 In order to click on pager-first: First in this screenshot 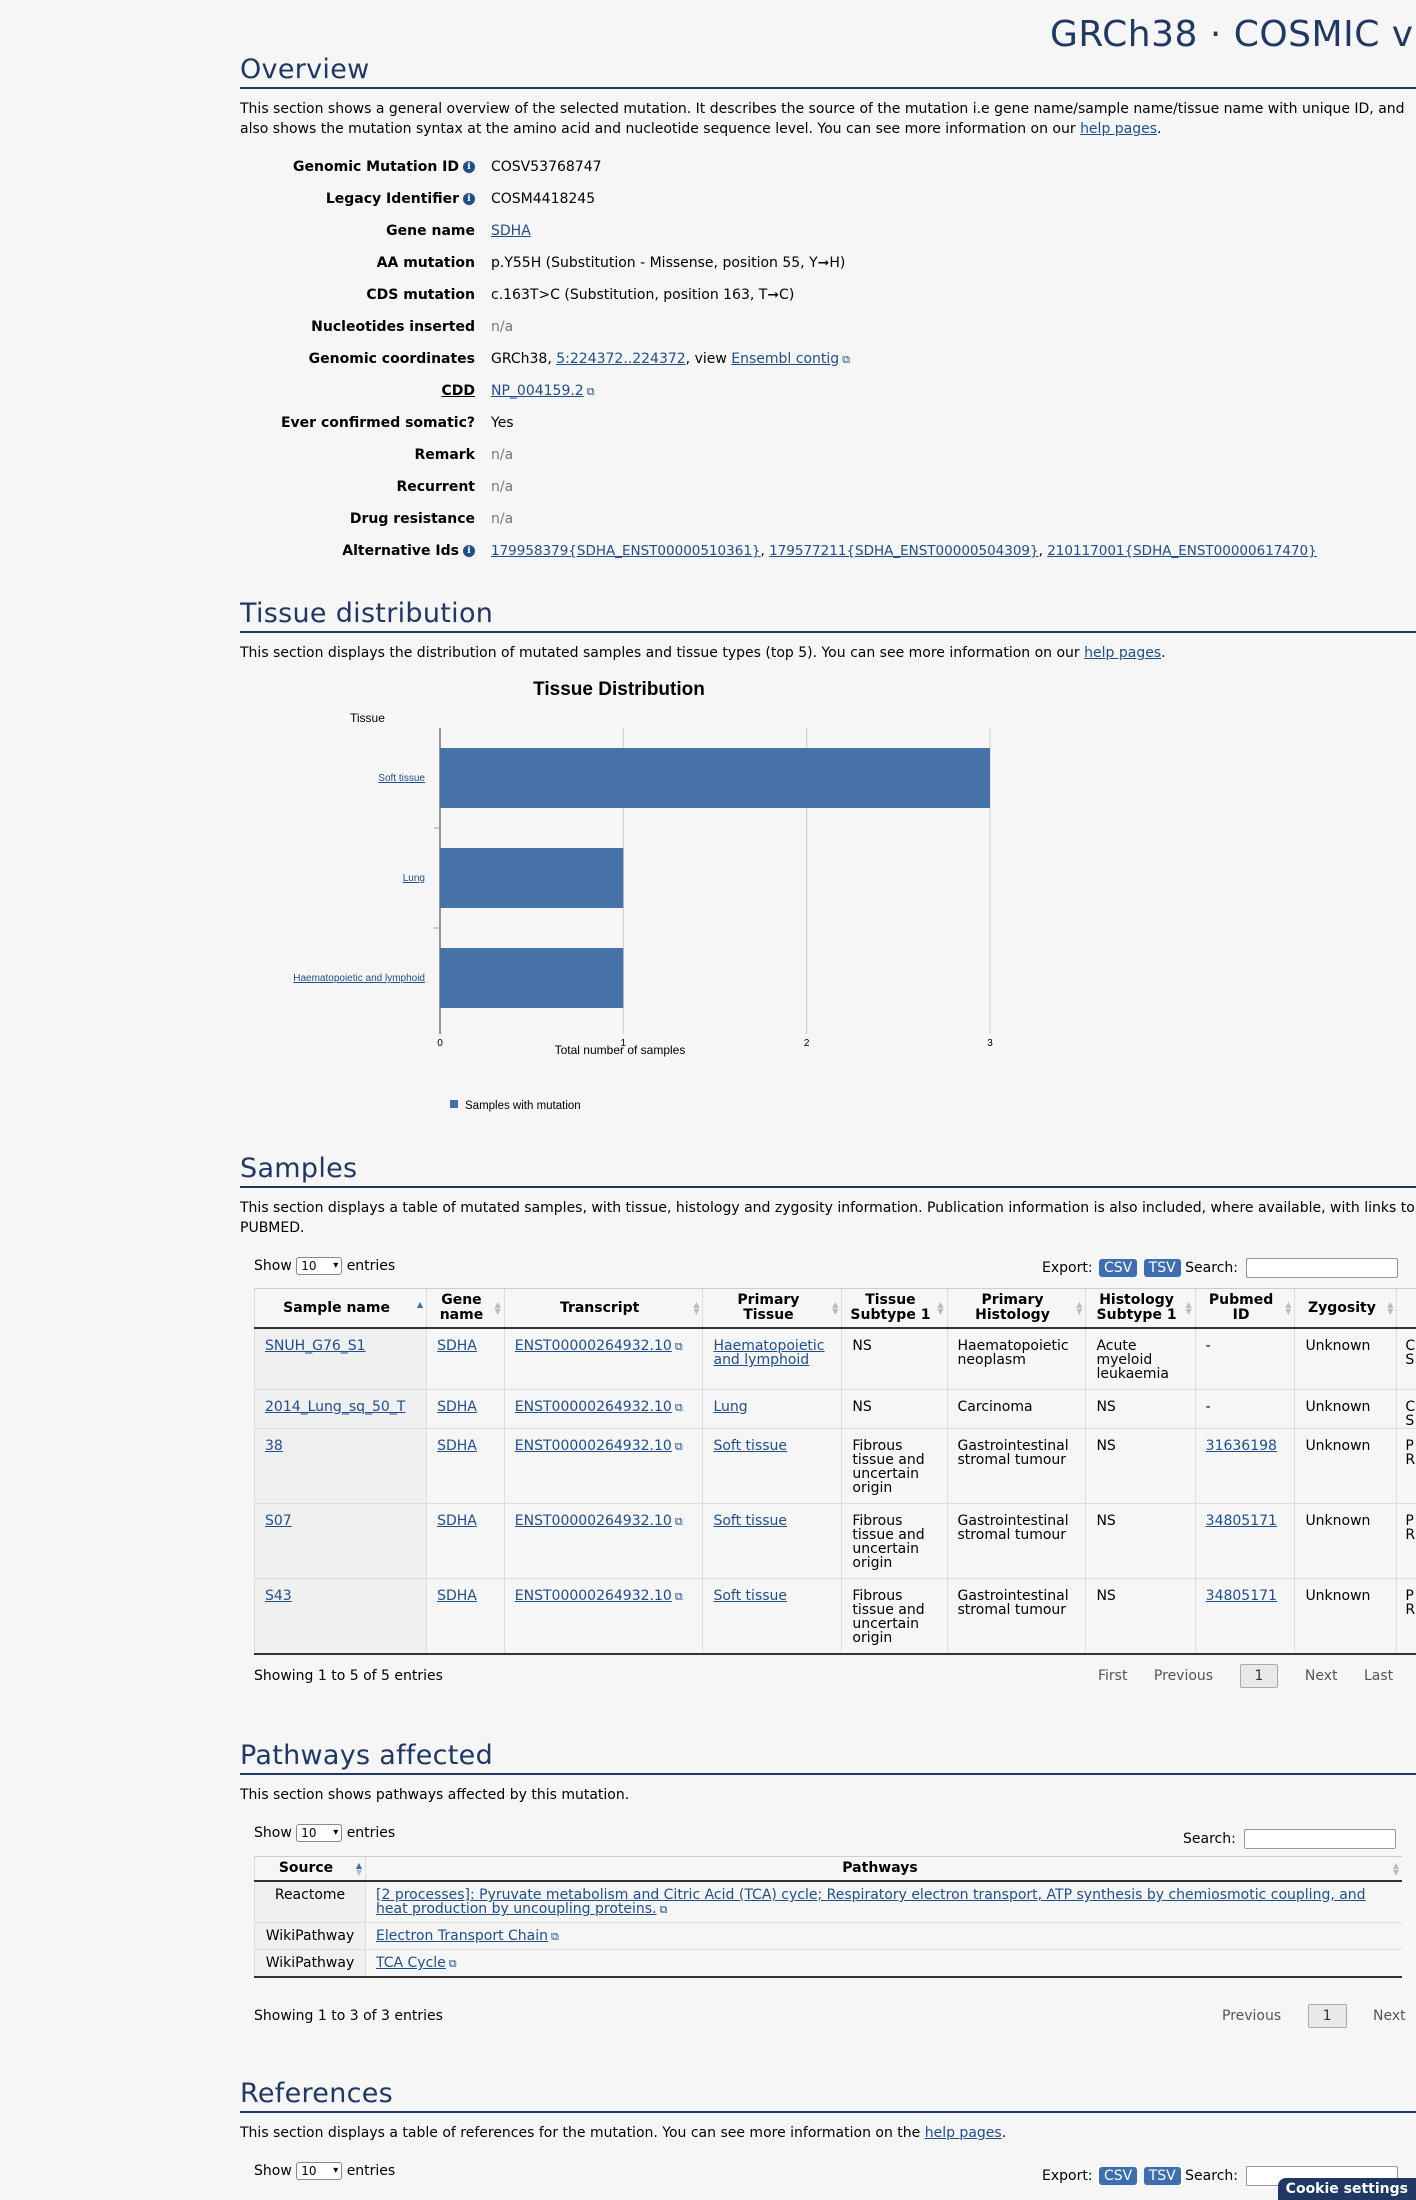, I will do `click(1113, 1676)`.